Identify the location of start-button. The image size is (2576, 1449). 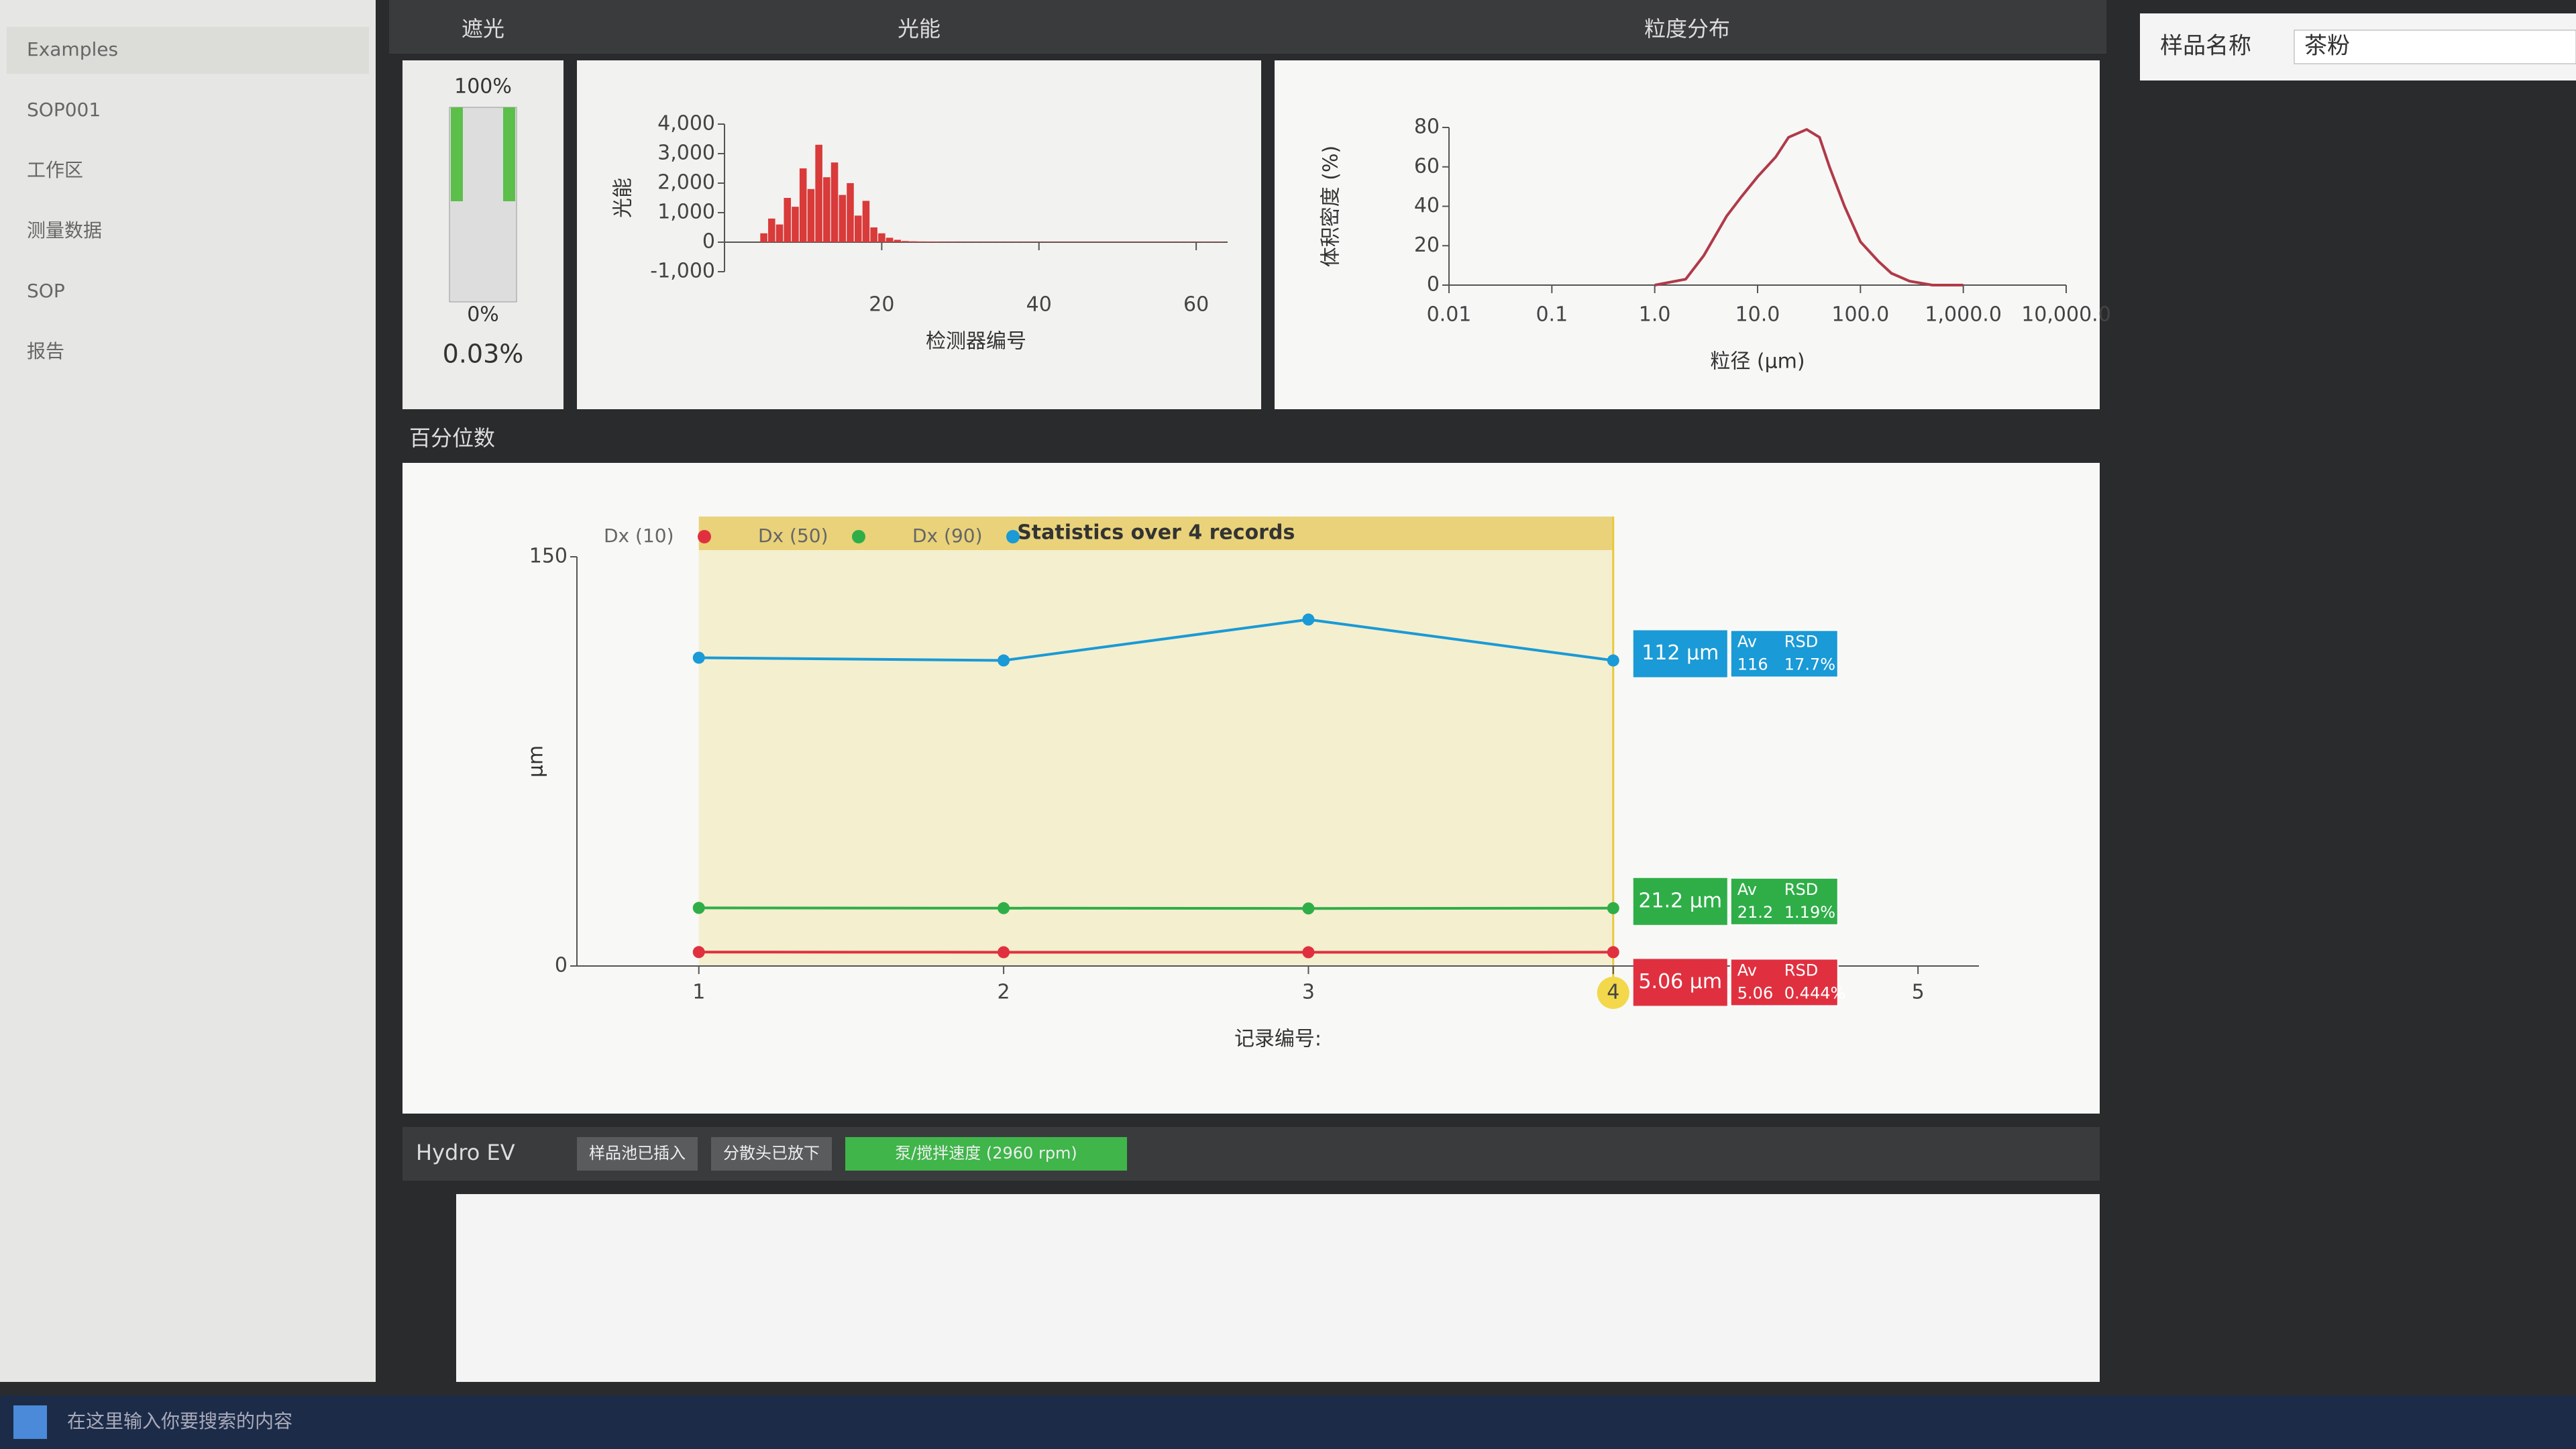
(30, 1422).